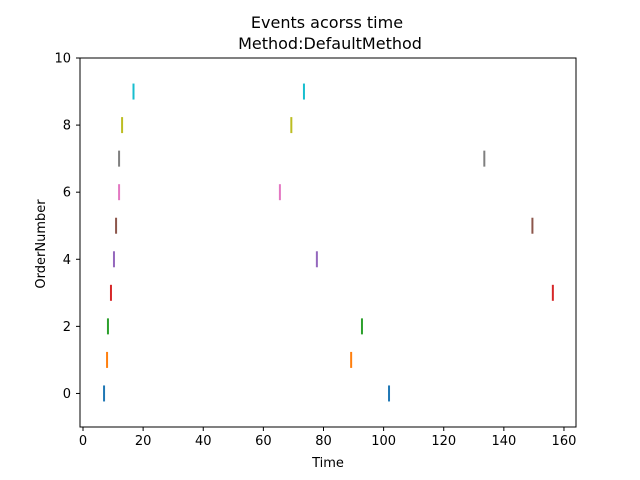  I want to click on chart-subtitle: Method:DefaultMethod, so click(330, 43).